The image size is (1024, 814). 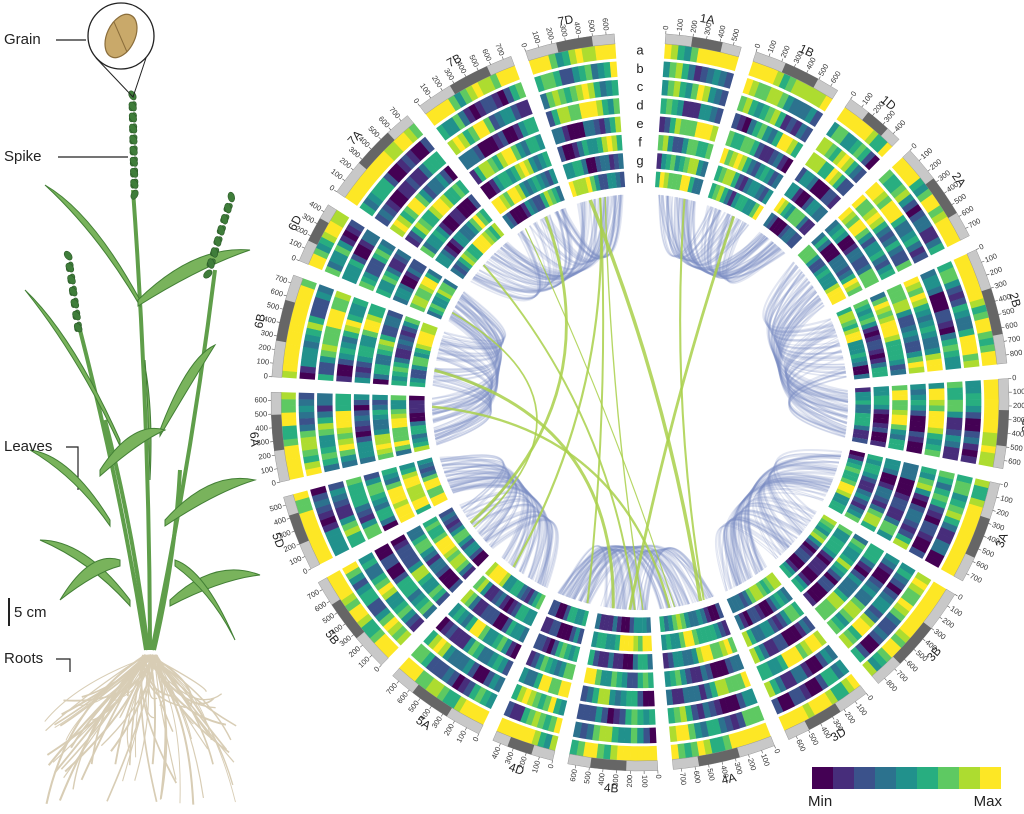 I want to click on tick-label: 0, so click(x=293, y=258).